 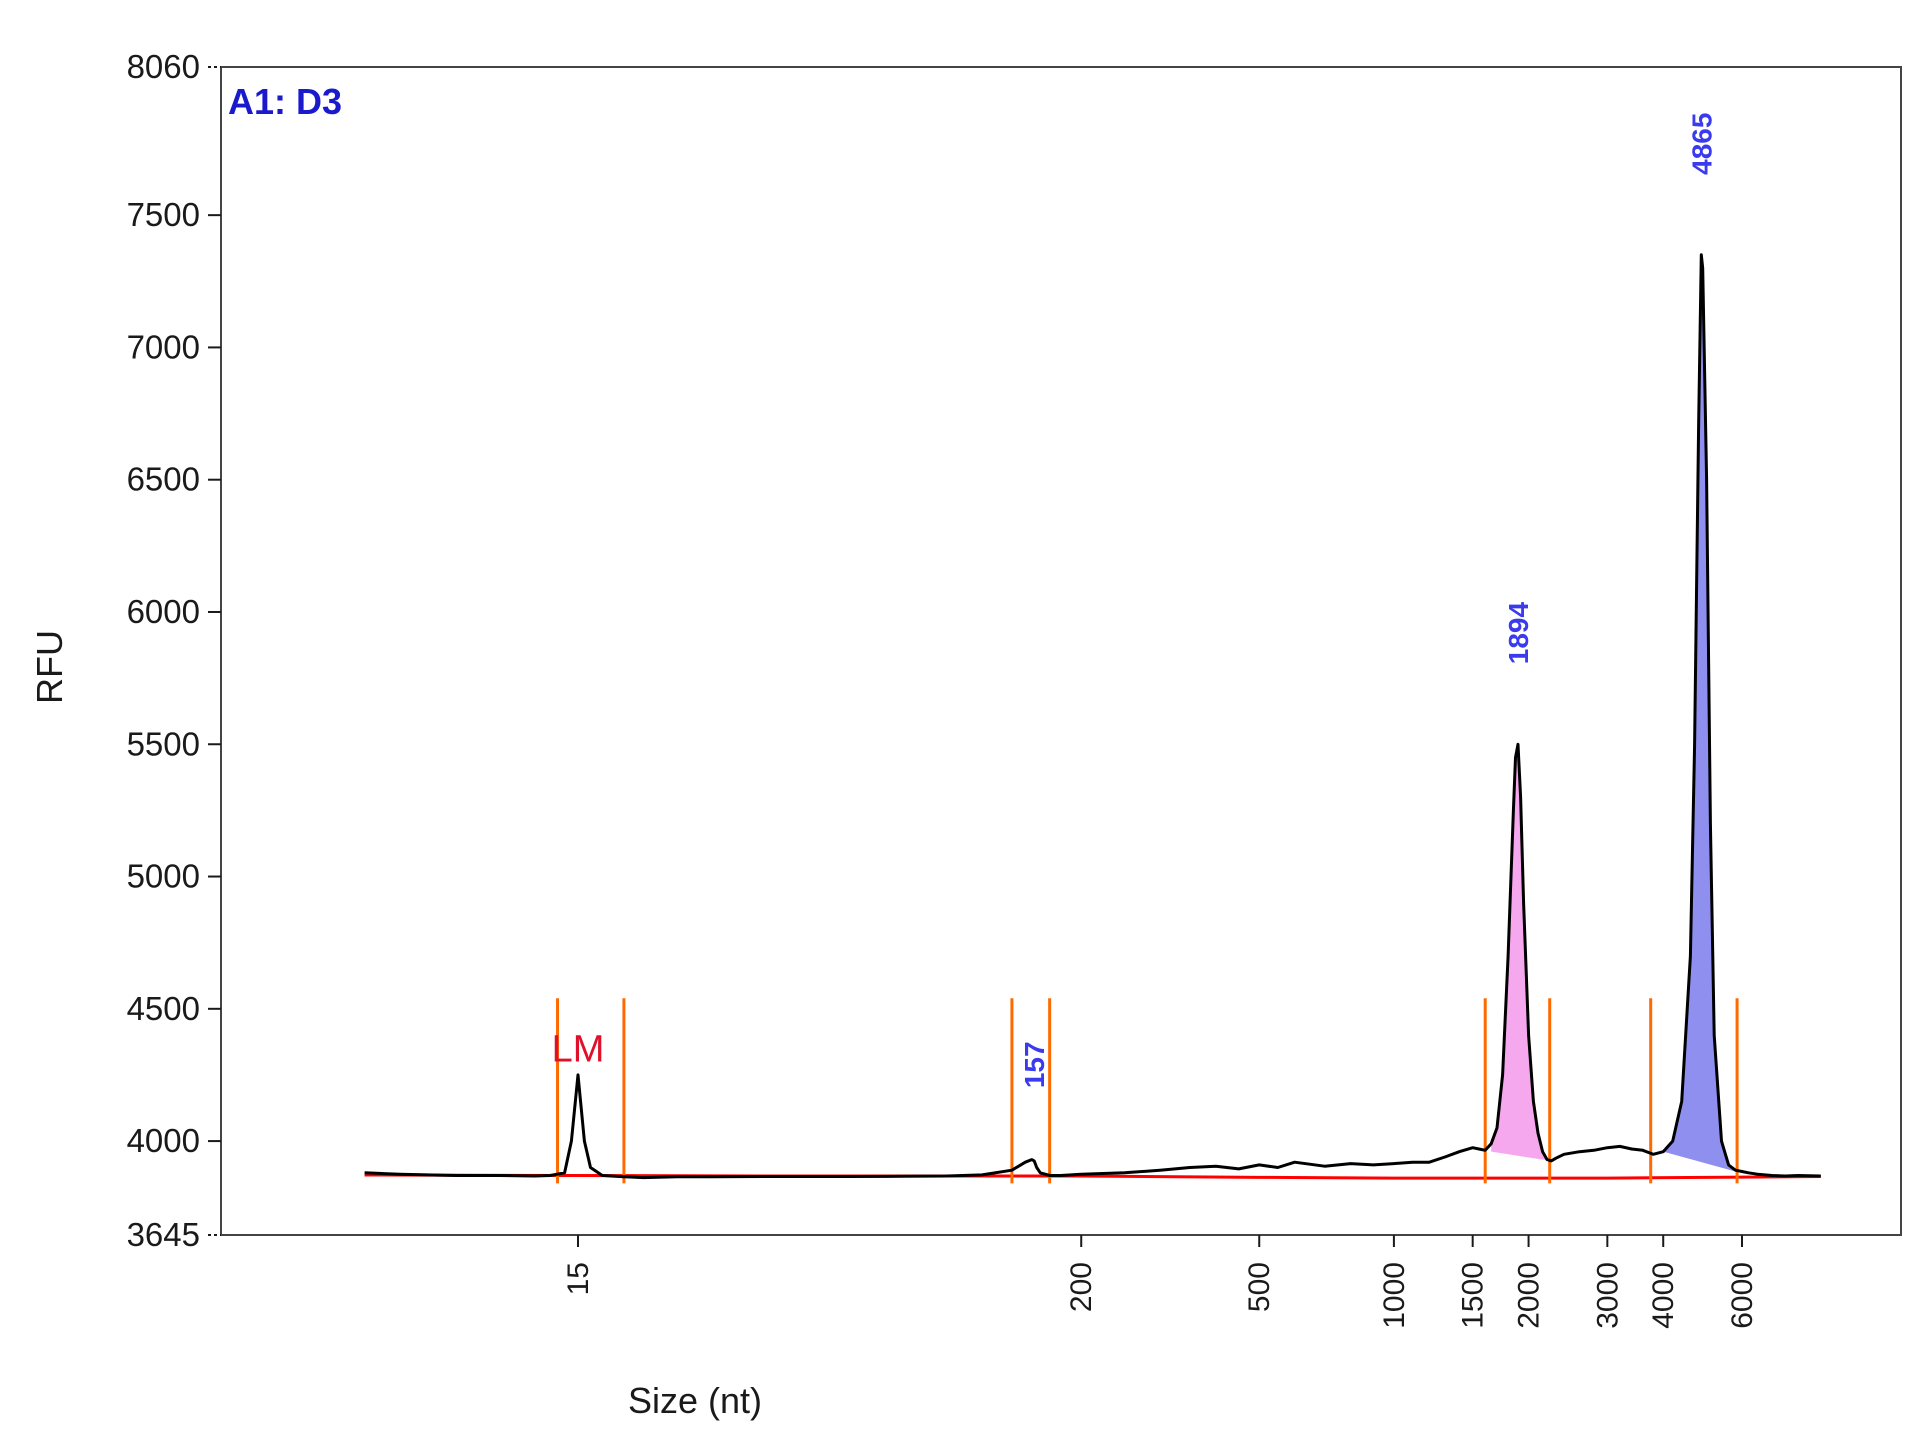 I want to click on x-axis: 15 200 500 1000 1500 2000 3000 4000 6000, so click(x=1160, y=1282).